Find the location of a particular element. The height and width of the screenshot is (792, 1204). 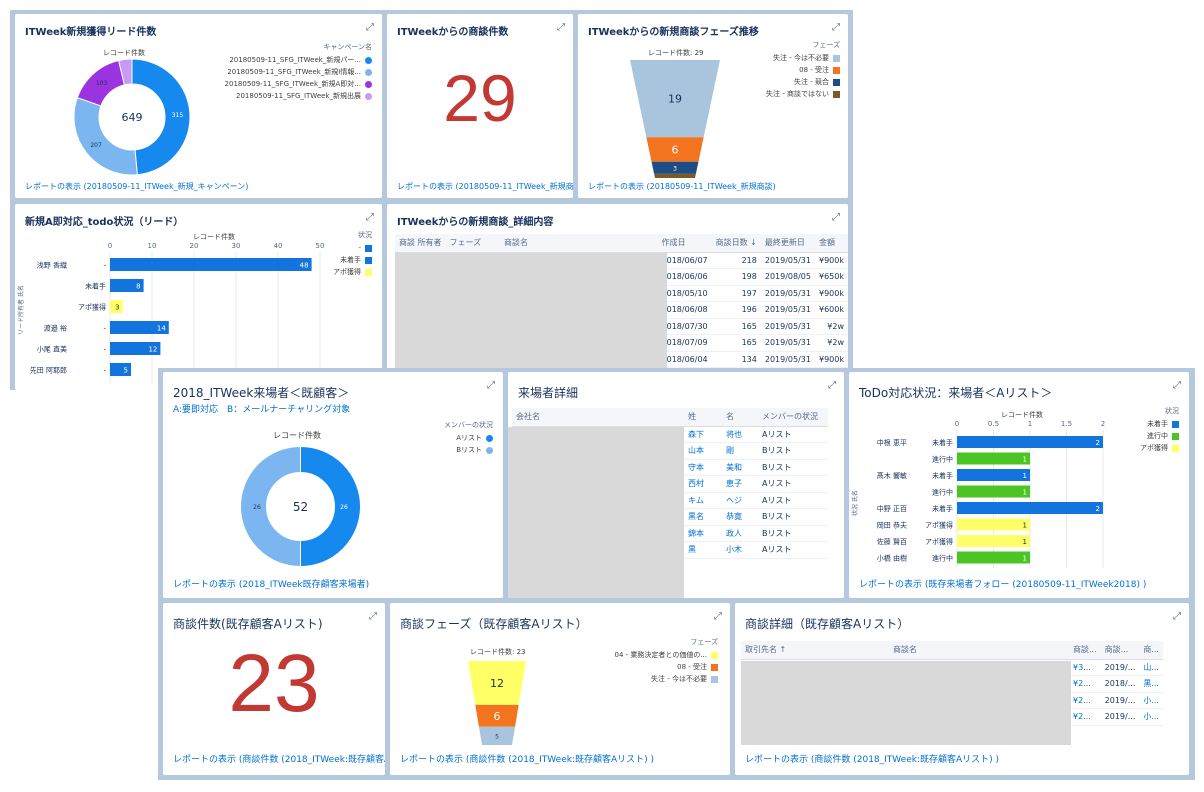

column-header: 商談日数 ↓ is located at coordinates (736, 243).